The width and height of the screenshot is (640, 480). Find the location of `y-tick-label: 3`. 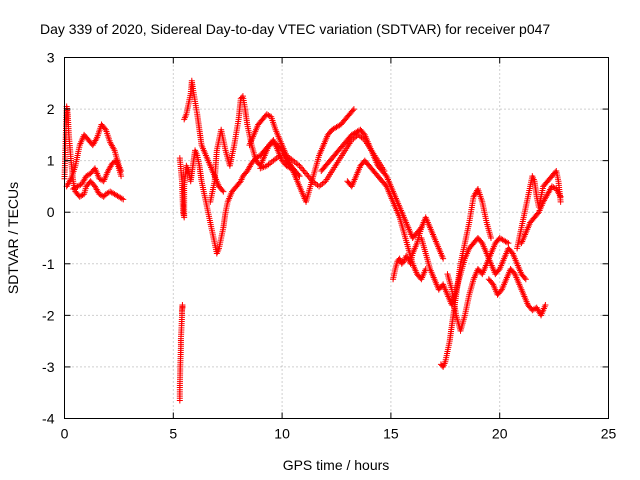

y-tick-label: 3 is located at coordinates (51, 58).